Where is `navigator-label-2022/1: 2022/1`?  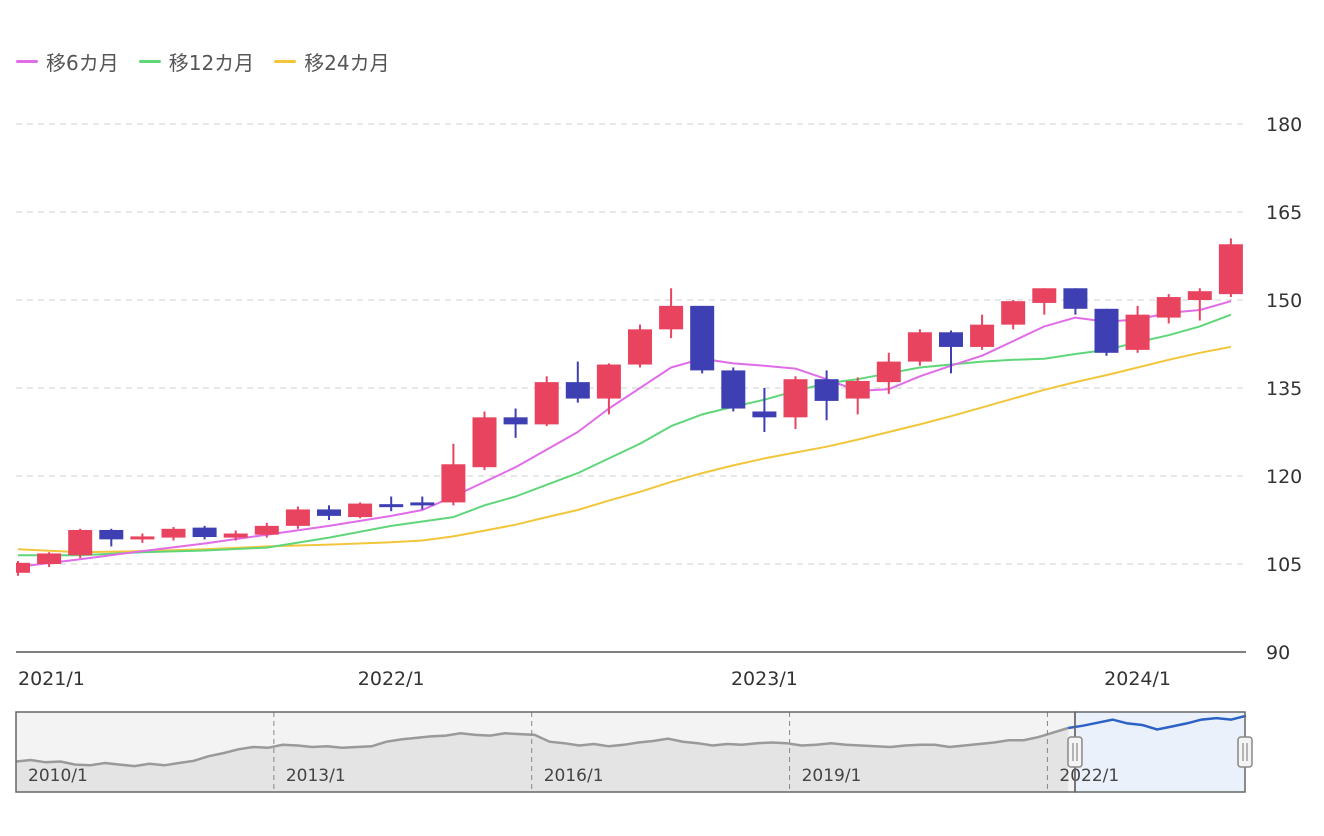
navigator-label-2022/1: 2022/1 is located at coordinates (1089, 776).